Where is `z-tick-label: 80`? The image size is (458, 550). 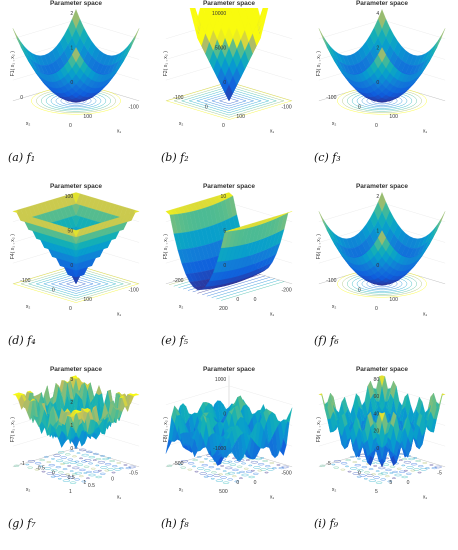
z-tick-label: 80 is located at coordinates (377, 380).